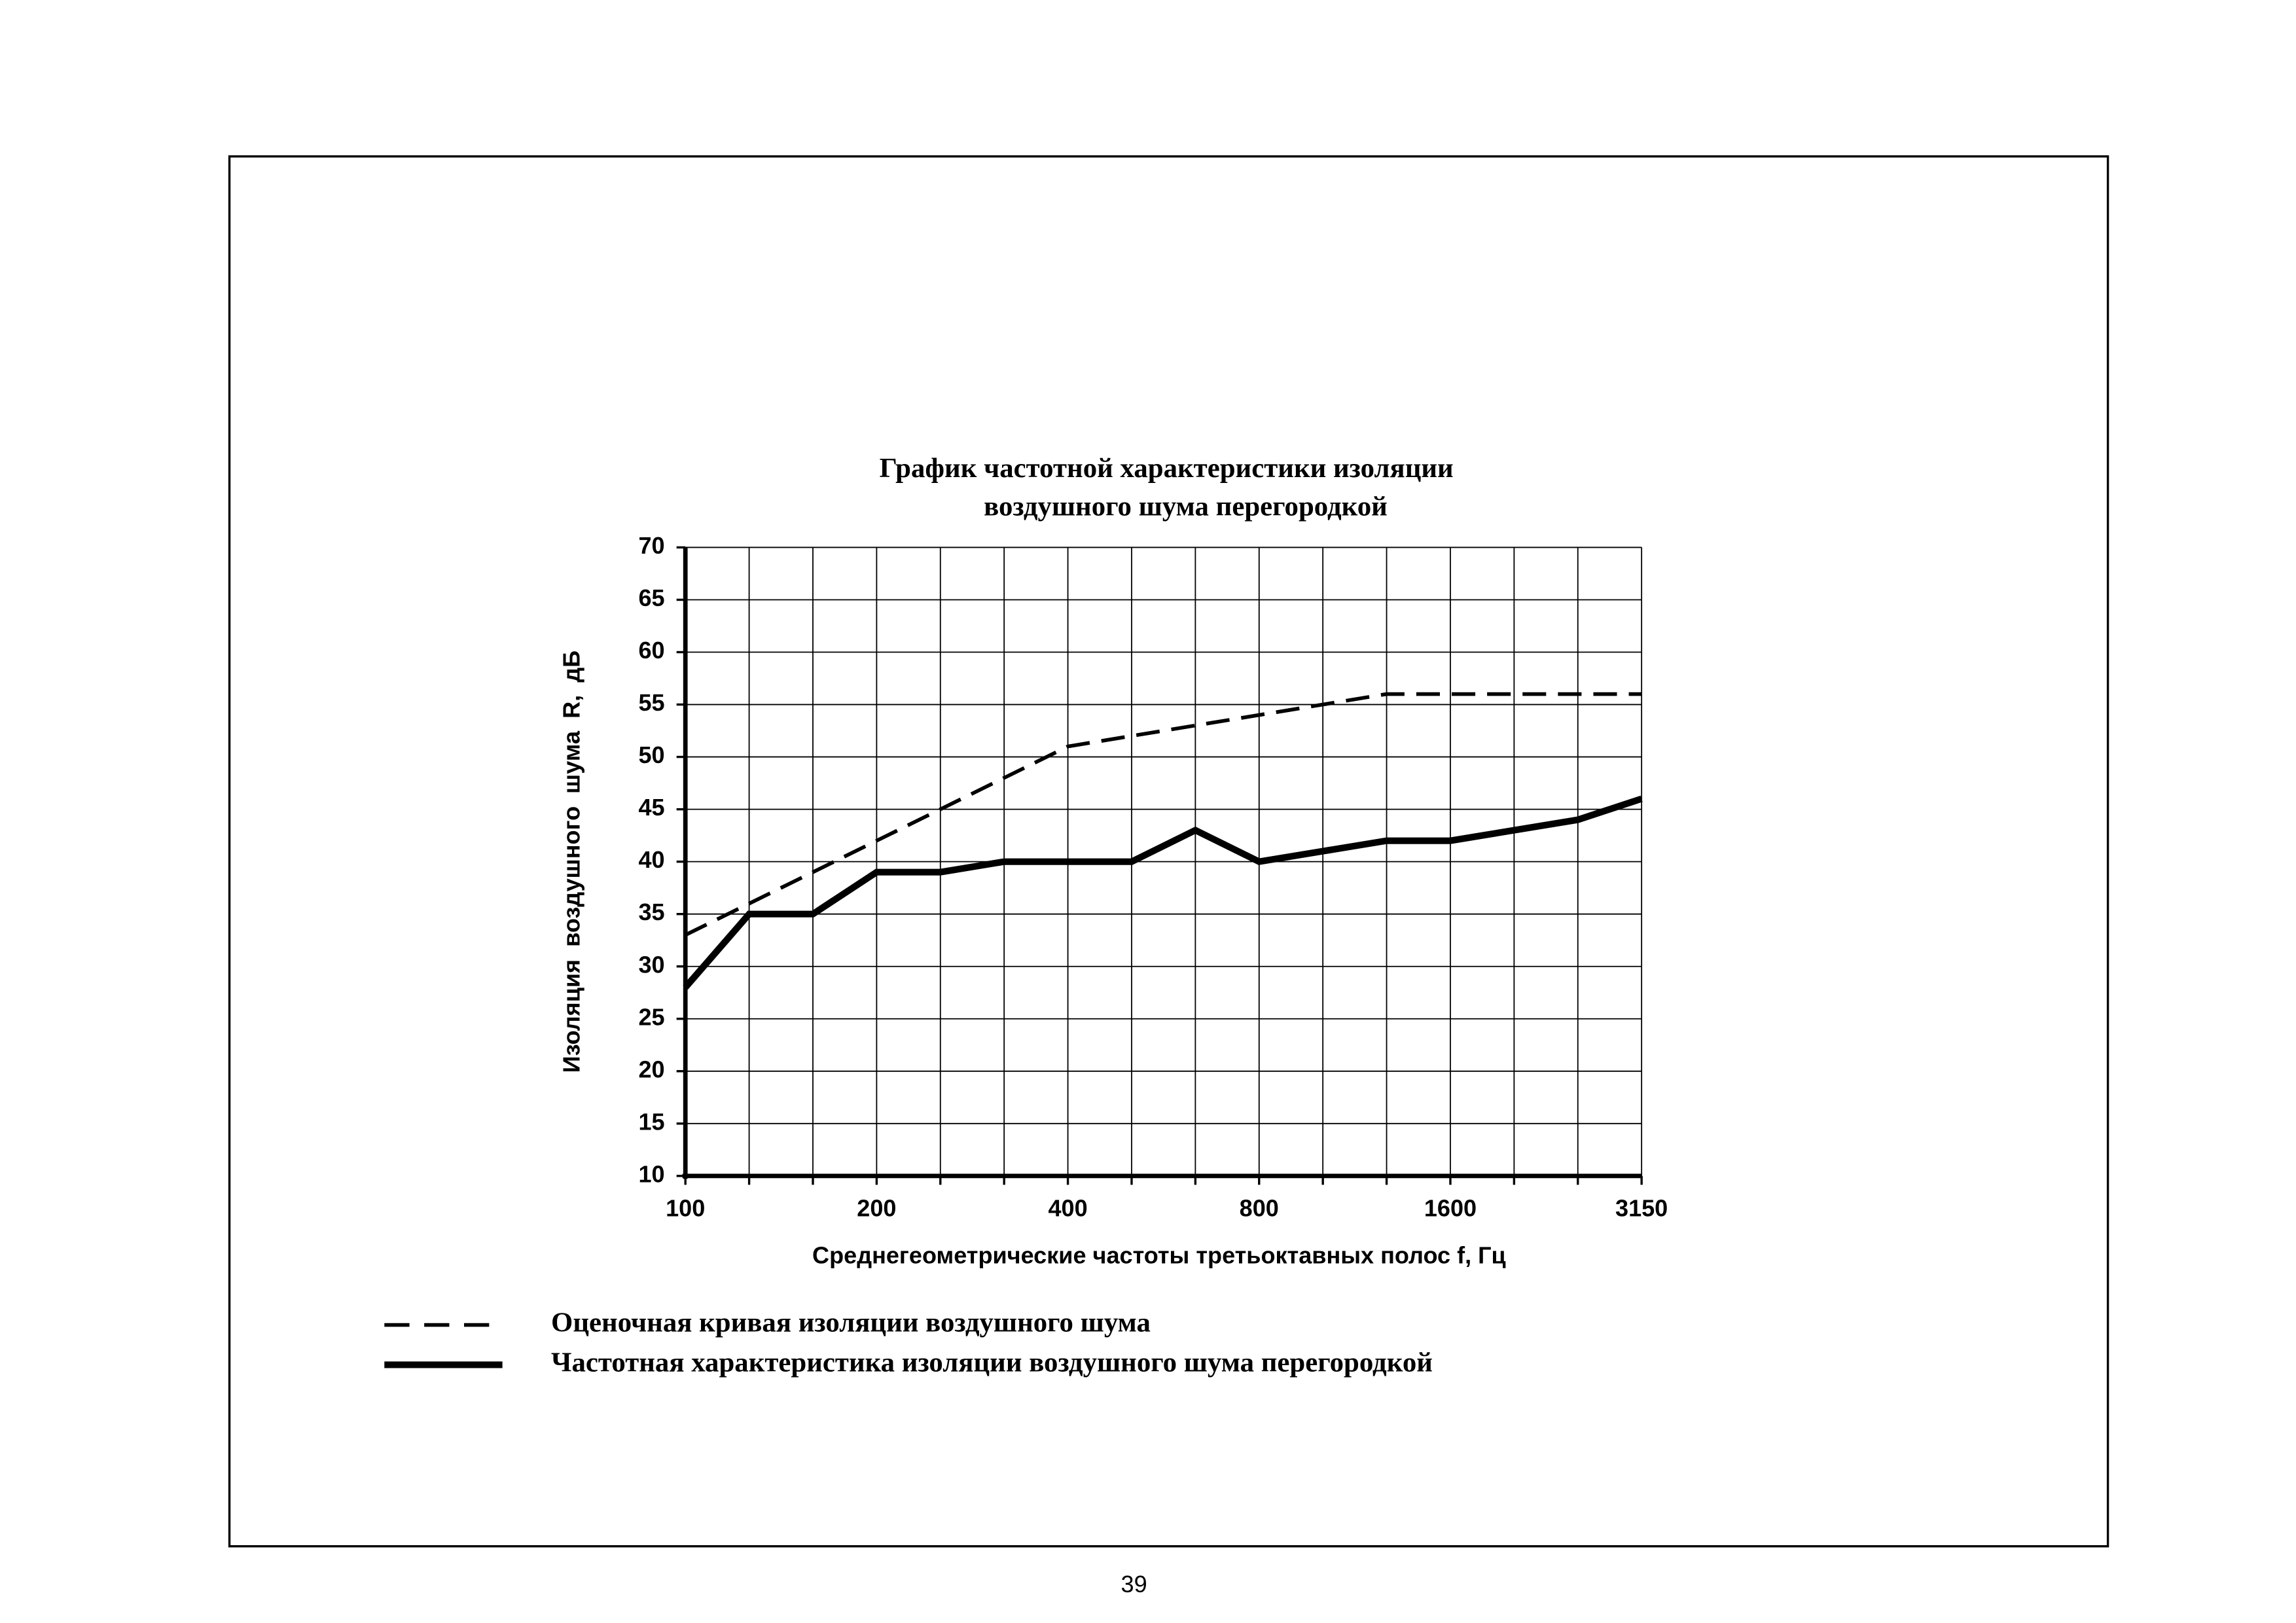 The image size is (2296, 1623). What do you see at coordinates (652, 545) in the screenshot?
I see `y-tick-label: 70` at bounding box center [652, 545].